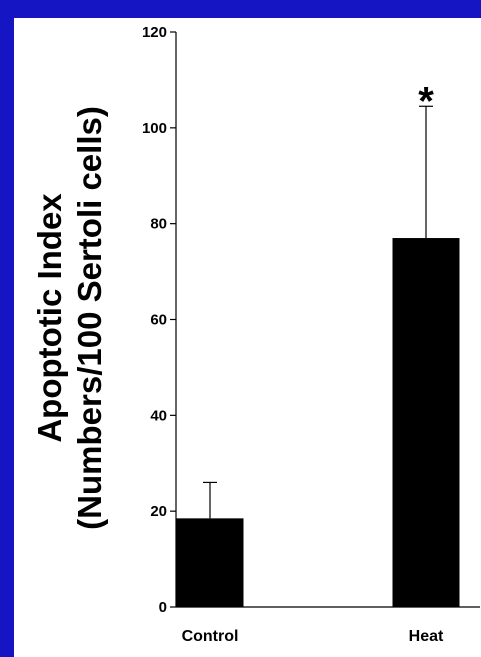  I want to click on y-ticks: 0 20 40 60 80 100 120, so click(159, 320).